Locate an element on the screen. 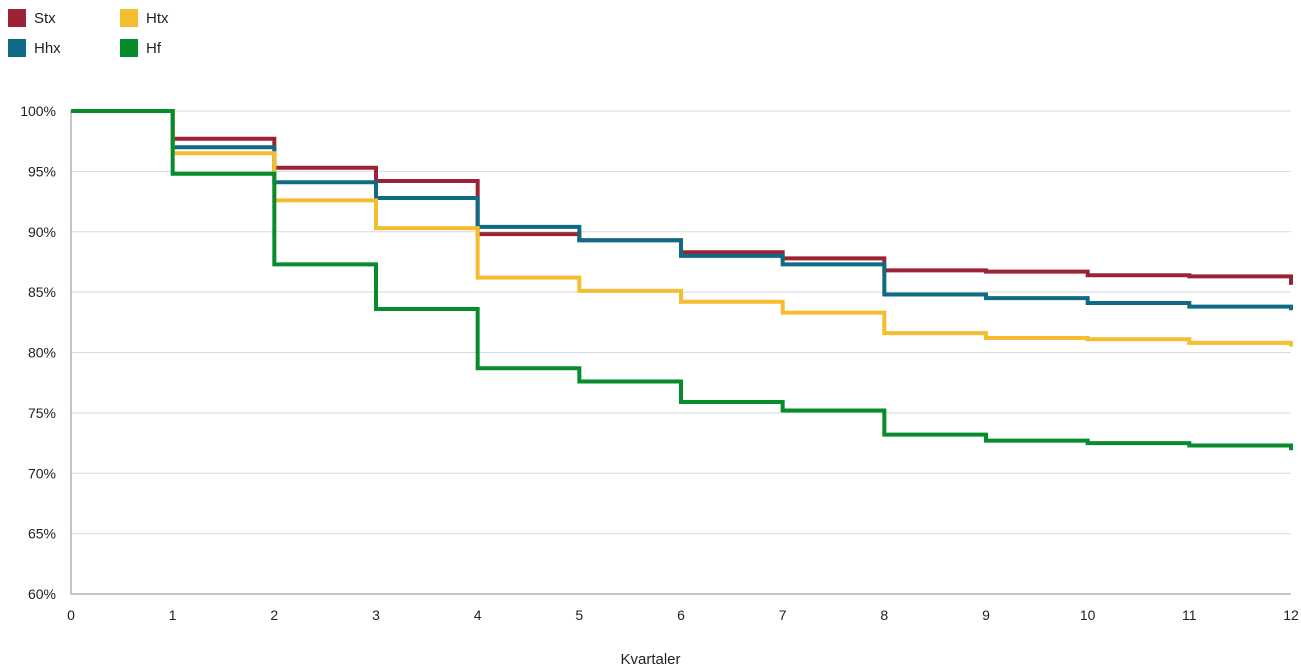 This screenshot has width=1301, height=672. legend-label-htx: Htx is located at coordinates (157, 18).